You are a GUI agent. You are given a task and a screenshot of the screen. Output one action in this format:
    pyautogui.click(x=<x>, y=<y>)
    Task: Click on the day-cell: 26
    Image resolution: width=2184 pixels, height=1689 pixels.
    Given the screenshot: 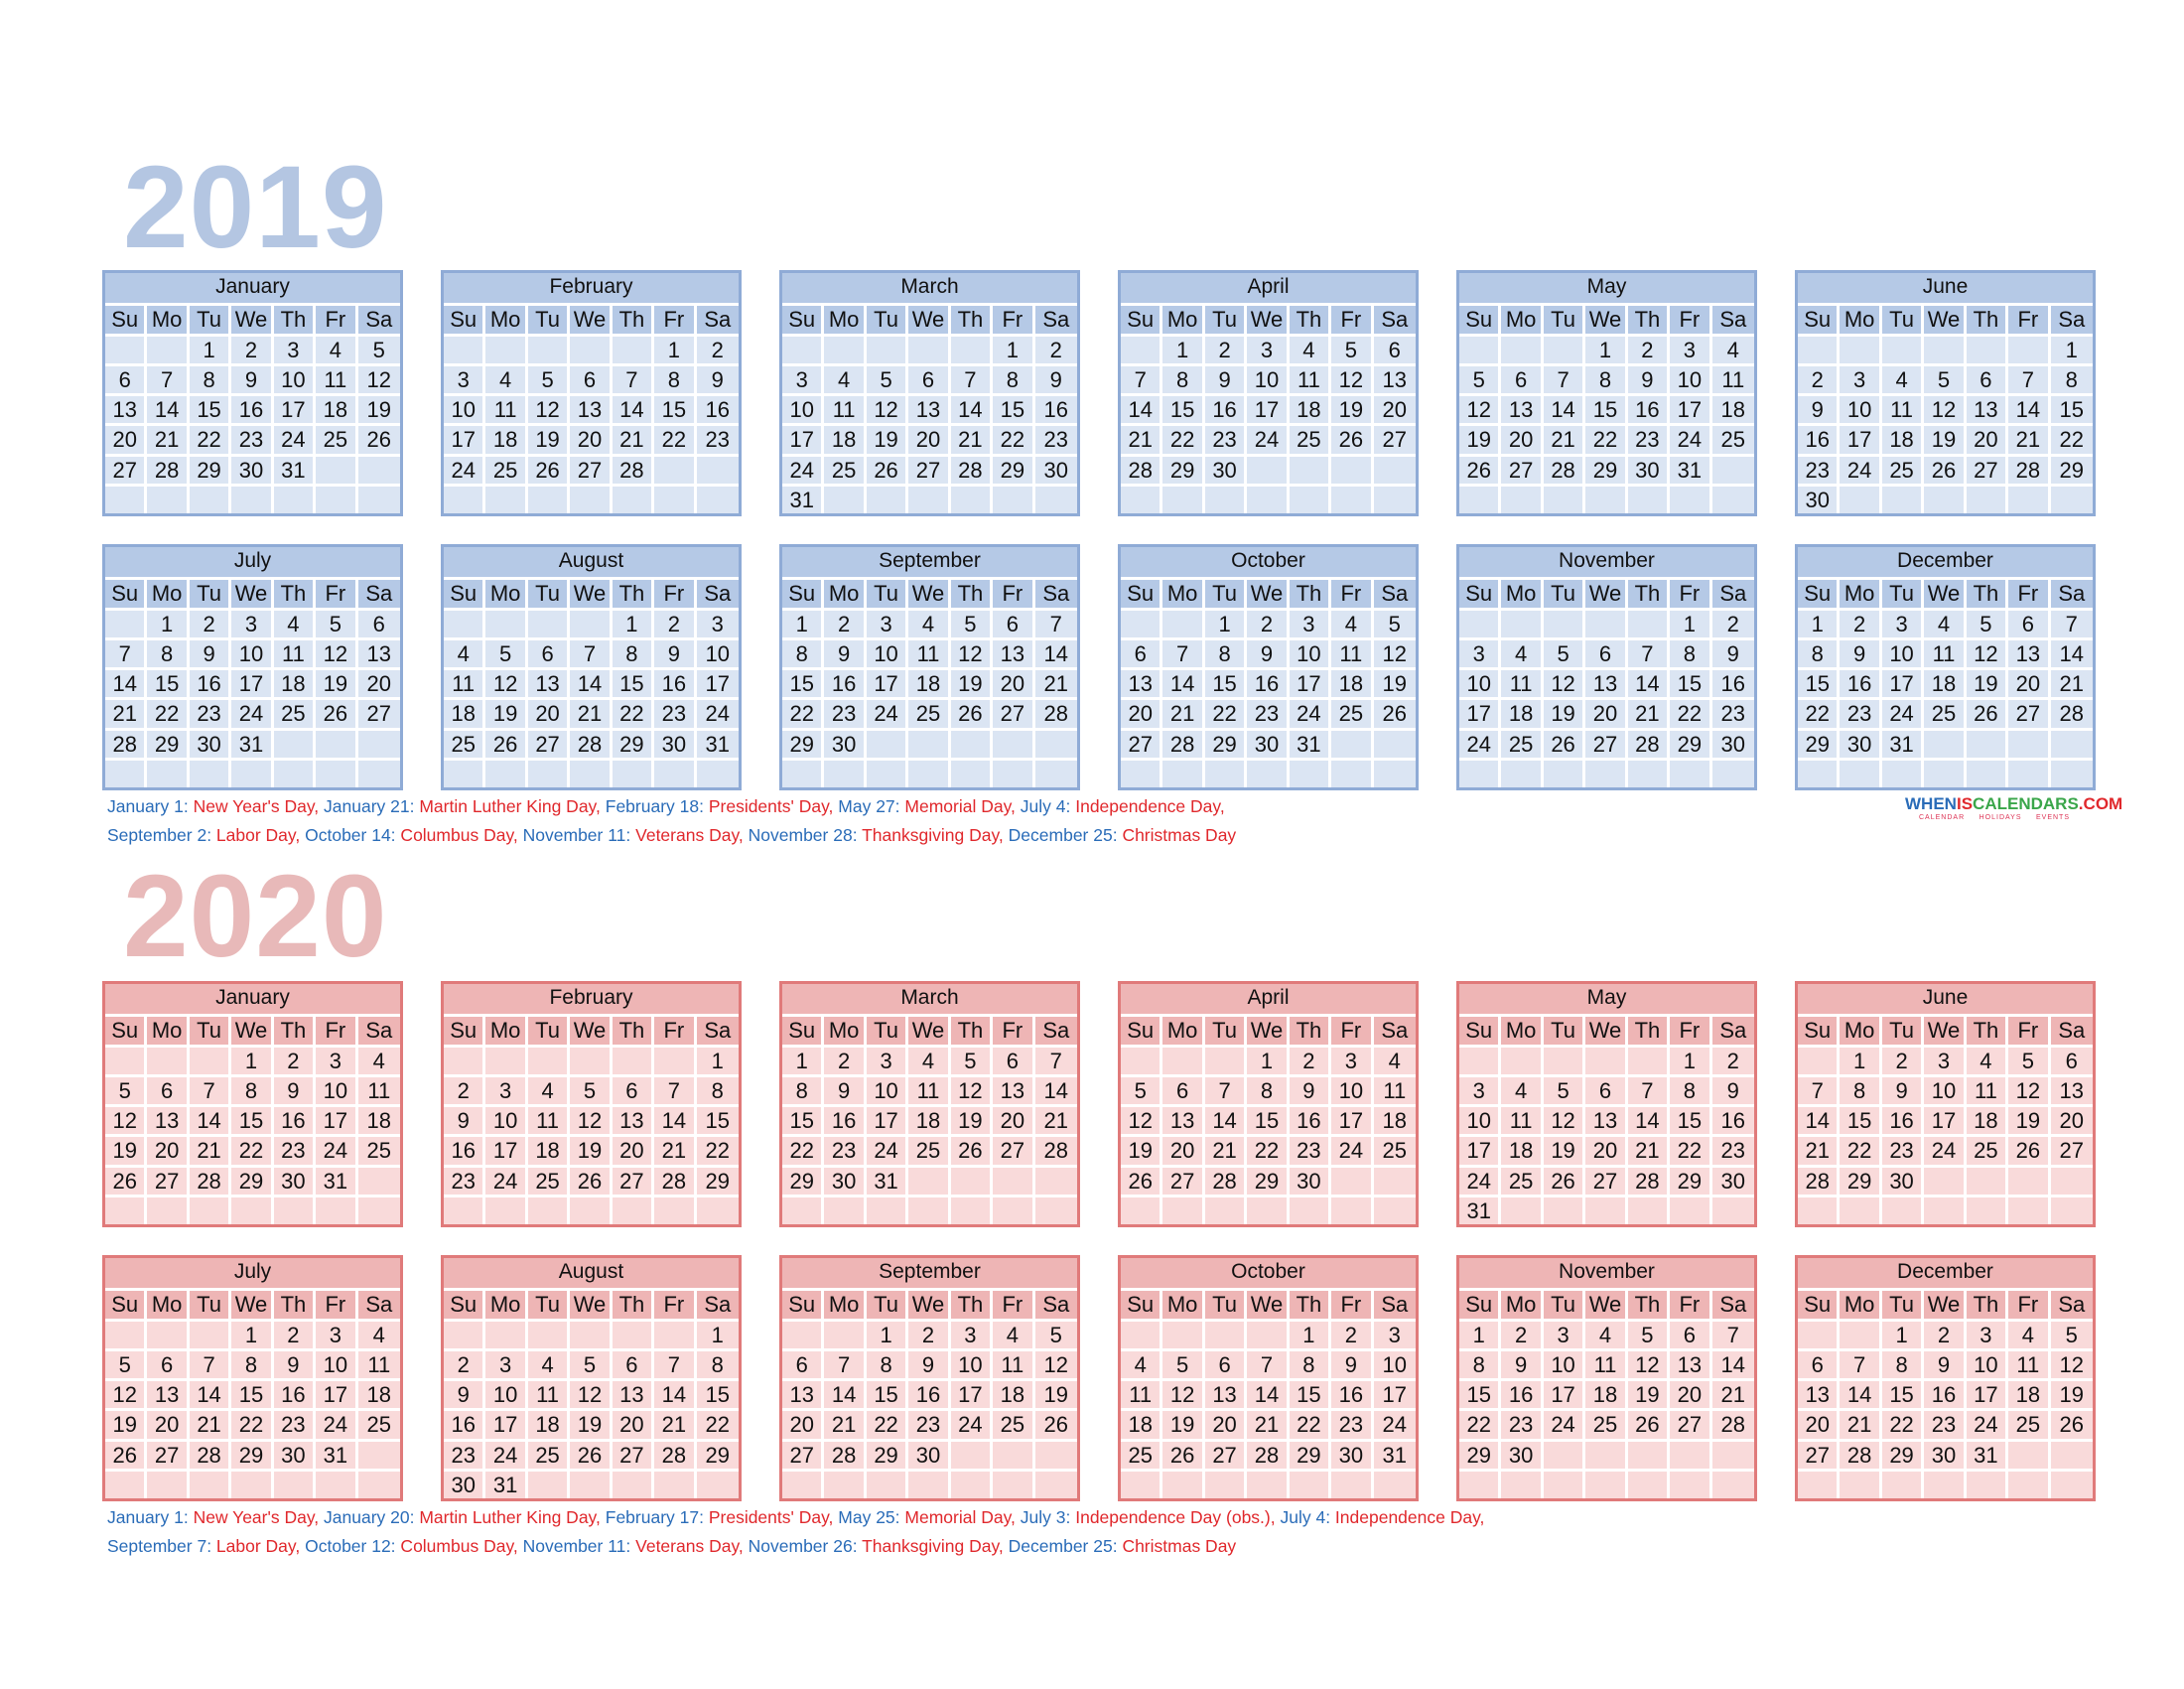 What is the action you would take?
    pyautogui.click(x=1183, y=1453)
    